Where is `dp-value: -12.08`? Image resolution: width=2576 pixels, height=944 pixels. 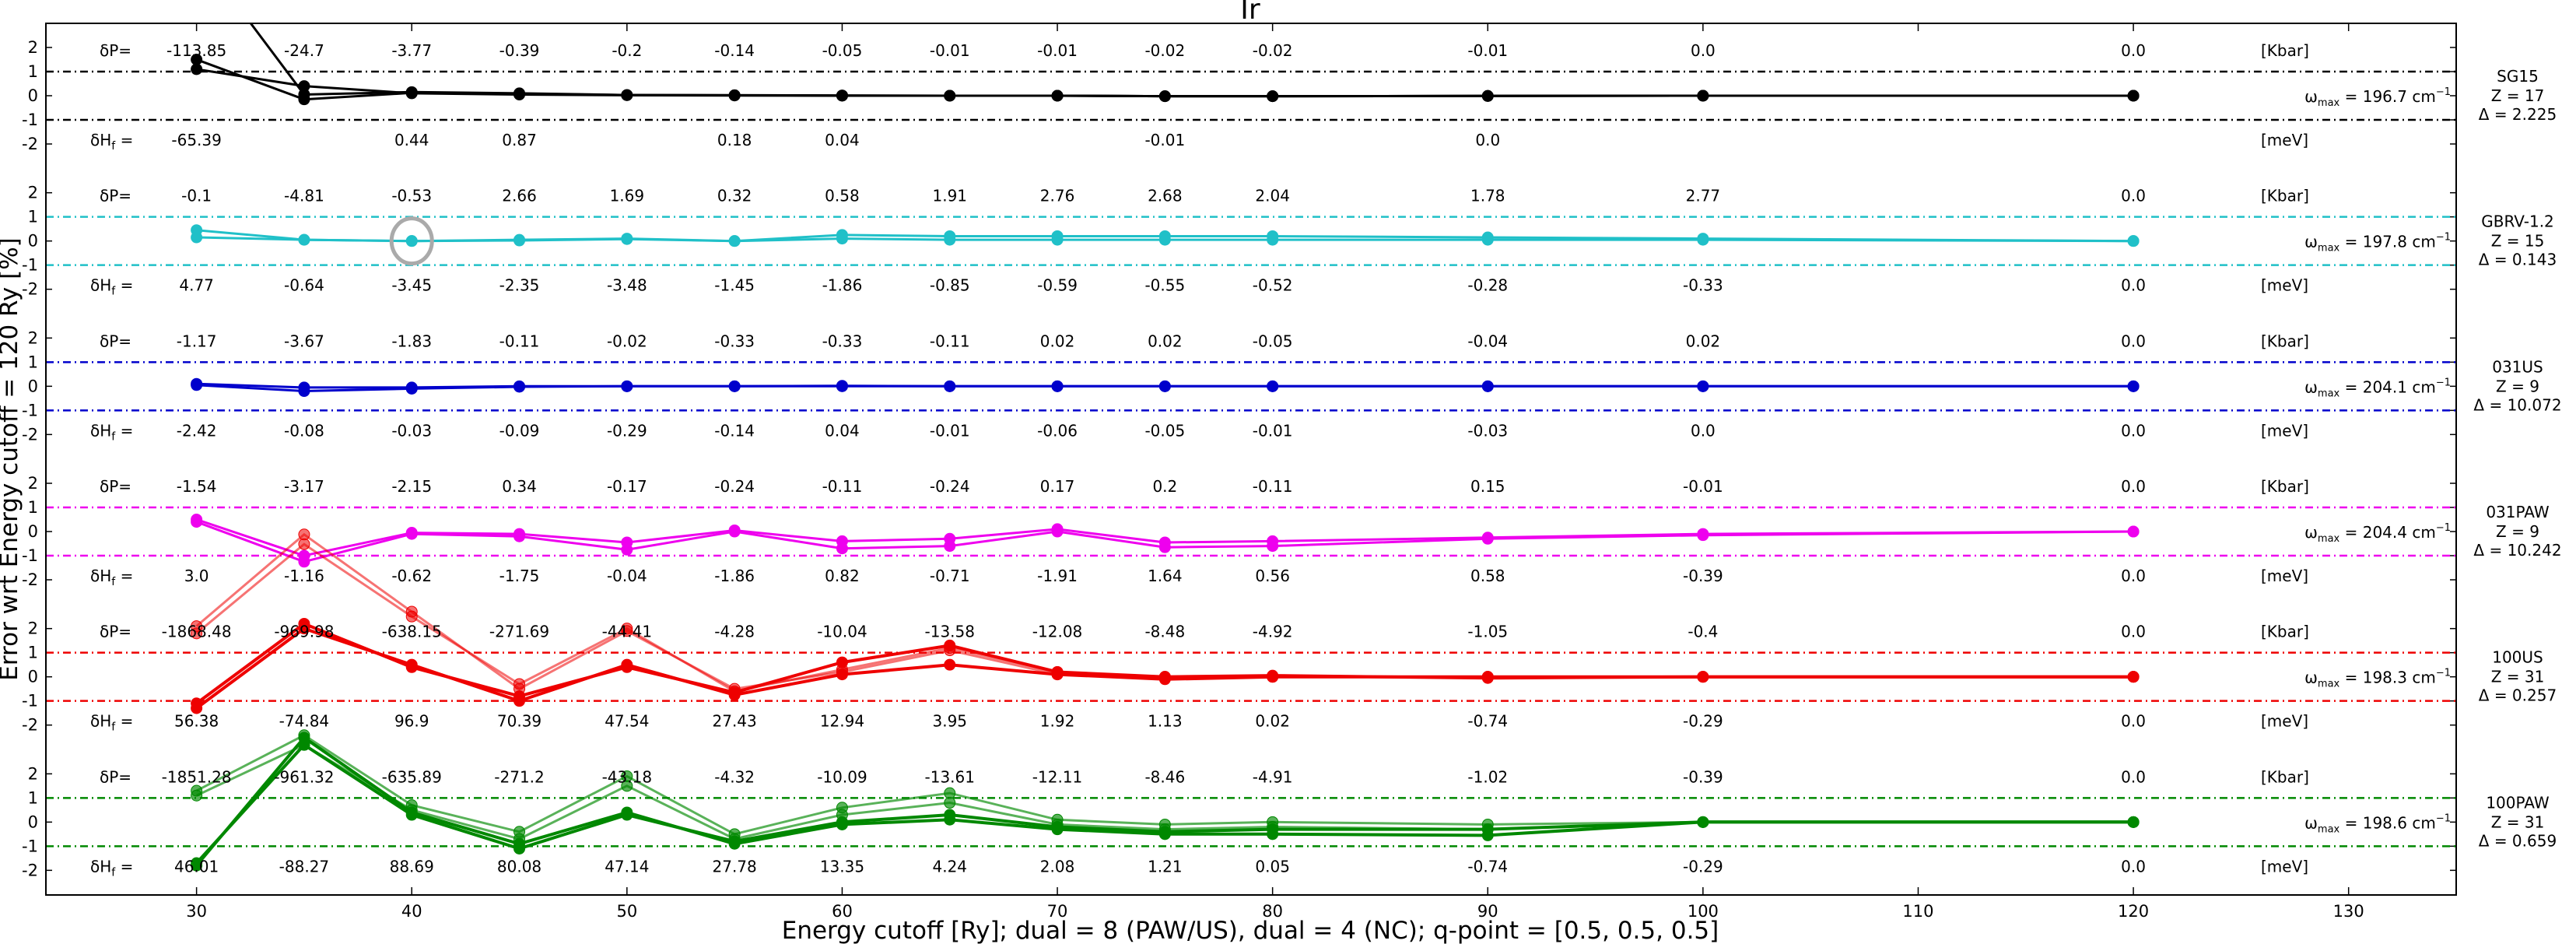 dp-value: -12.08 is located at coordinates (1057, 632).